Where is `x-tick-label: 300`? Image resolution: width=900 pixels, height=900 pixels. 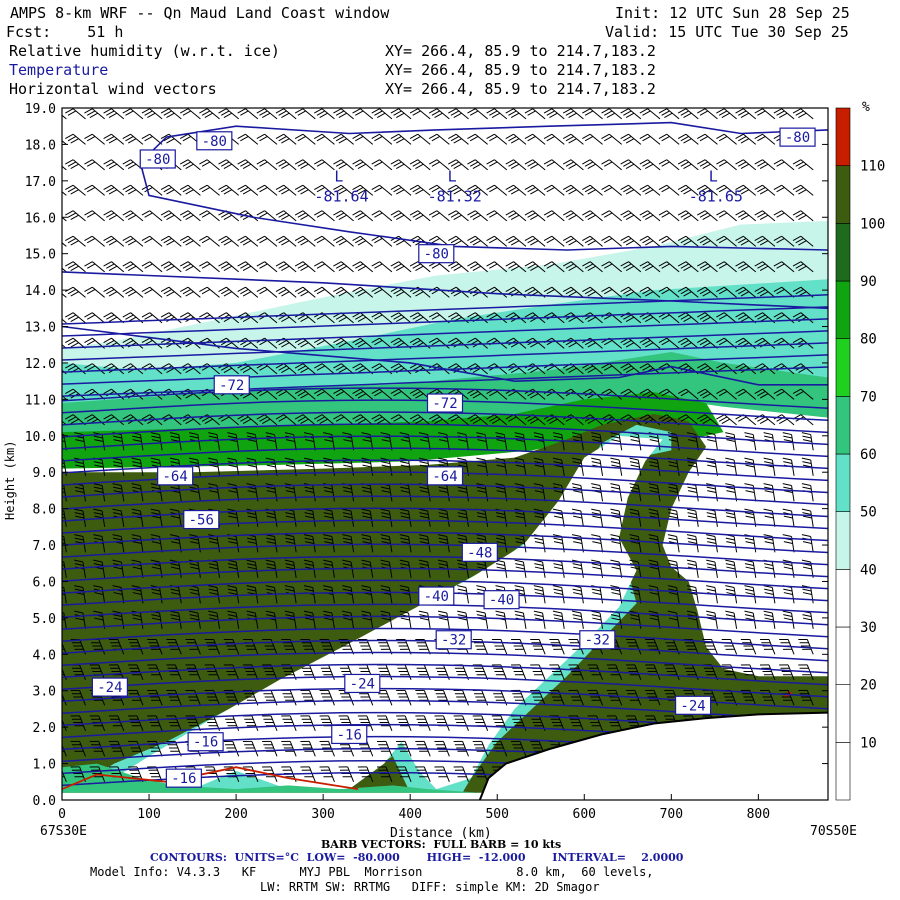 x-tick-label: 300 is located at coordinates (322, 814).